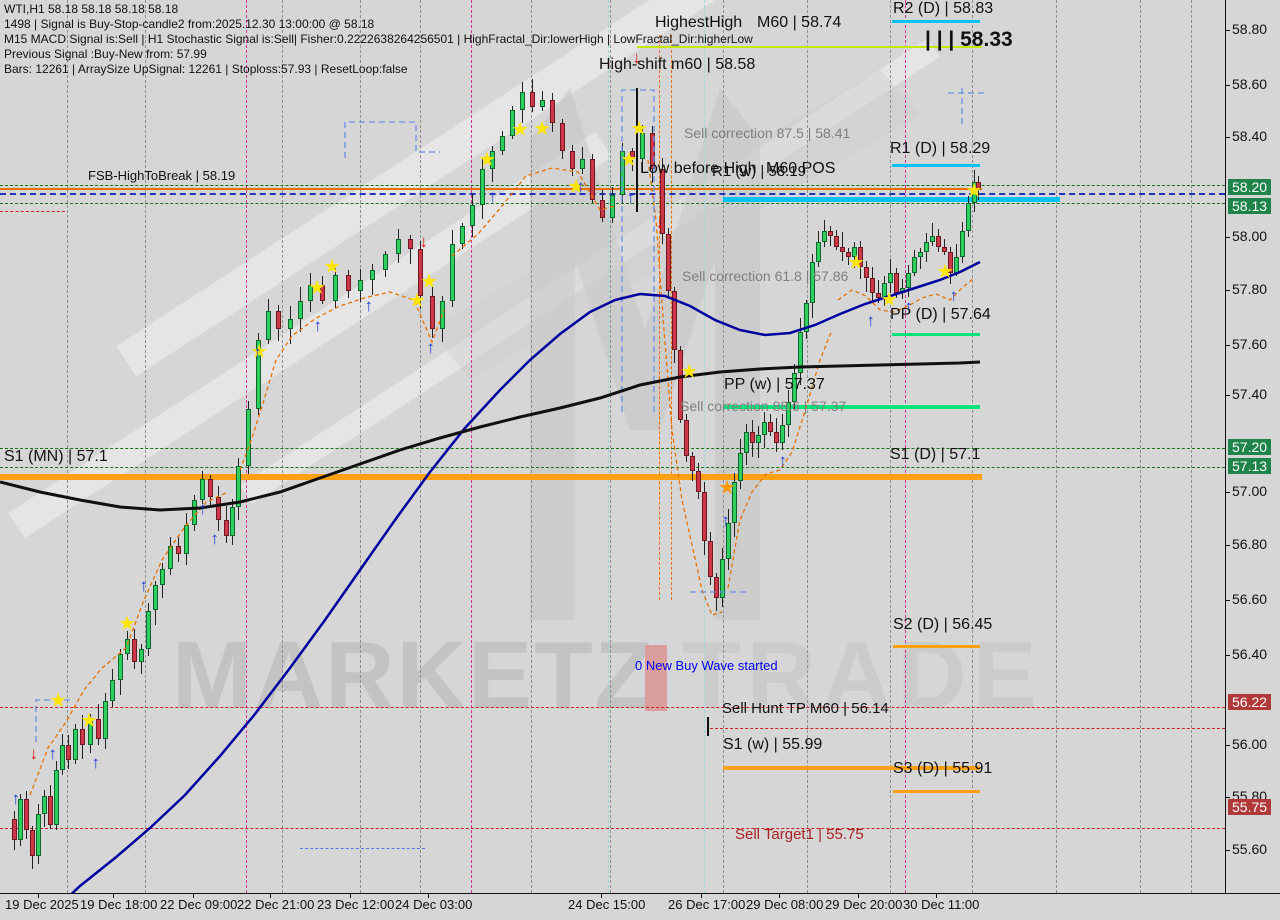 The width and height of the screenshot is (1280, 920). Describe the element at coordinates (199, 904) in the screenshot. I see `time-axis-label: 22 Dec 09:00` at that location.